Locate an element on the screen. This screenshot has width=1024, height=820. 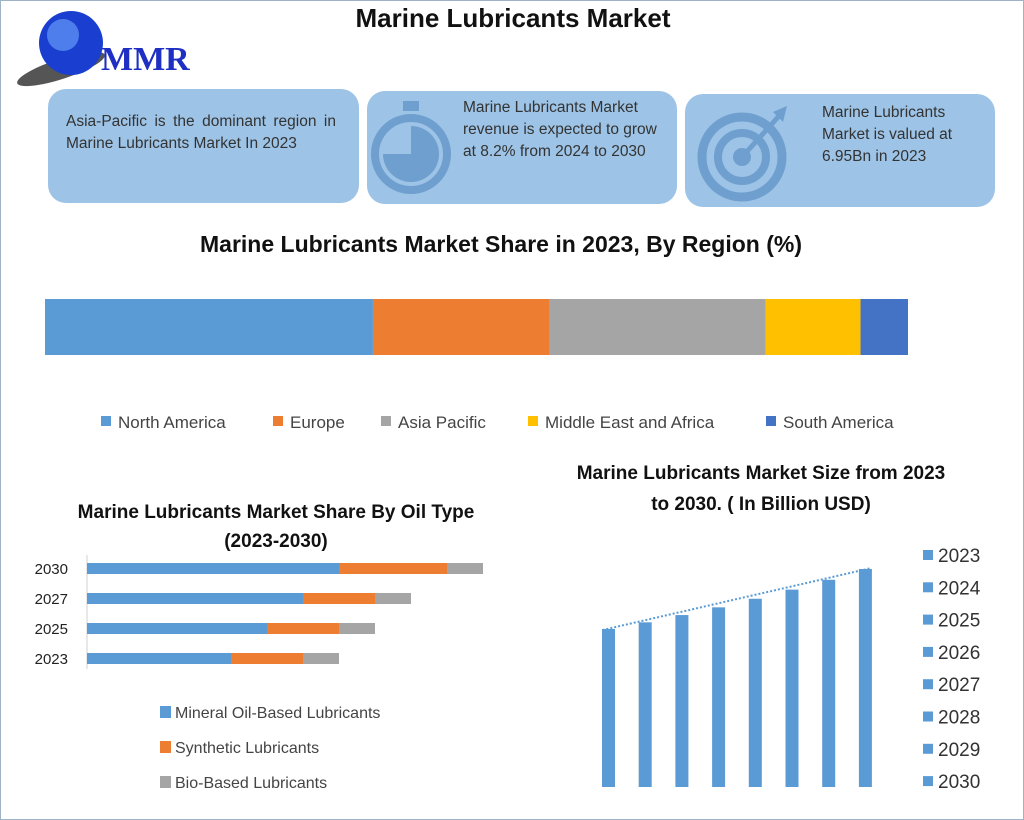
legend-label: 2027 is located at coordinates (959, 685).